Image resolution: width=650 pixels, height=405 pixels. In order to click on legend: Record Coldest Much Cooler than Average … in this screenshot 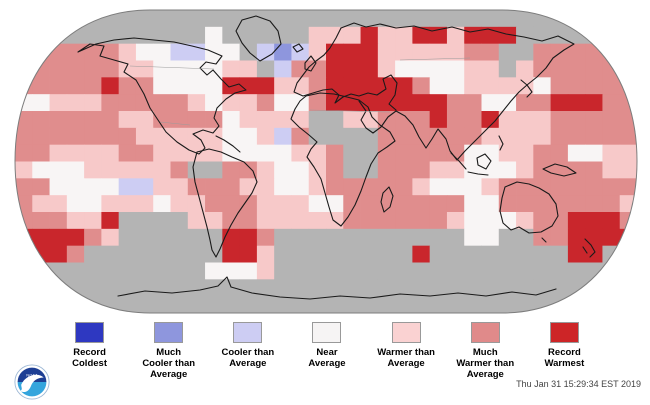, I will do `click(327, 351)`.